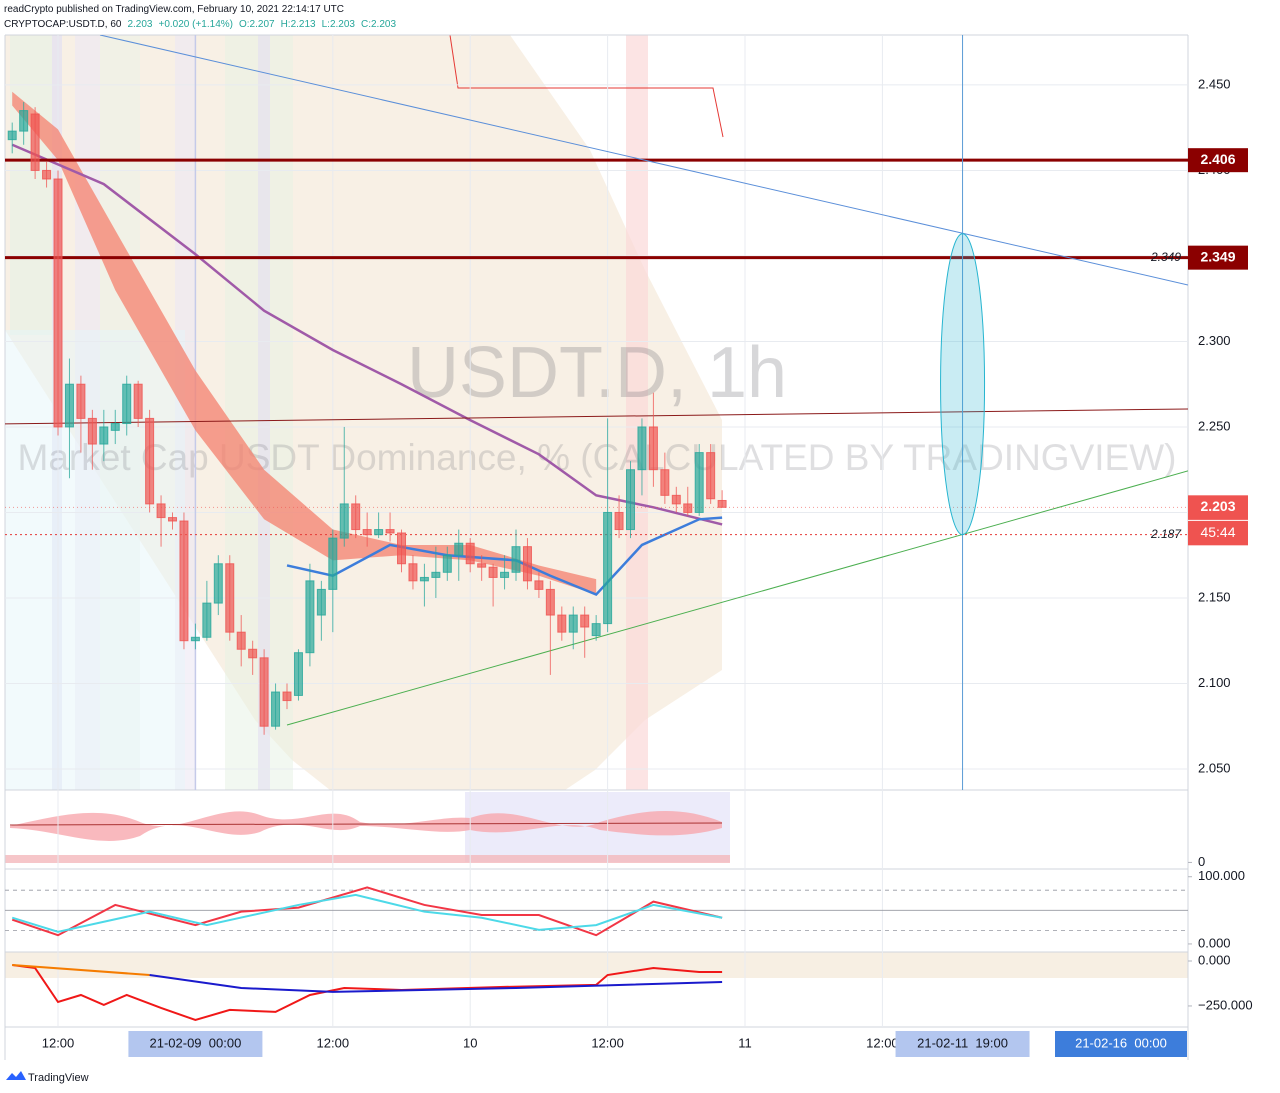  I want to click on ellipse, so click(963, 384).